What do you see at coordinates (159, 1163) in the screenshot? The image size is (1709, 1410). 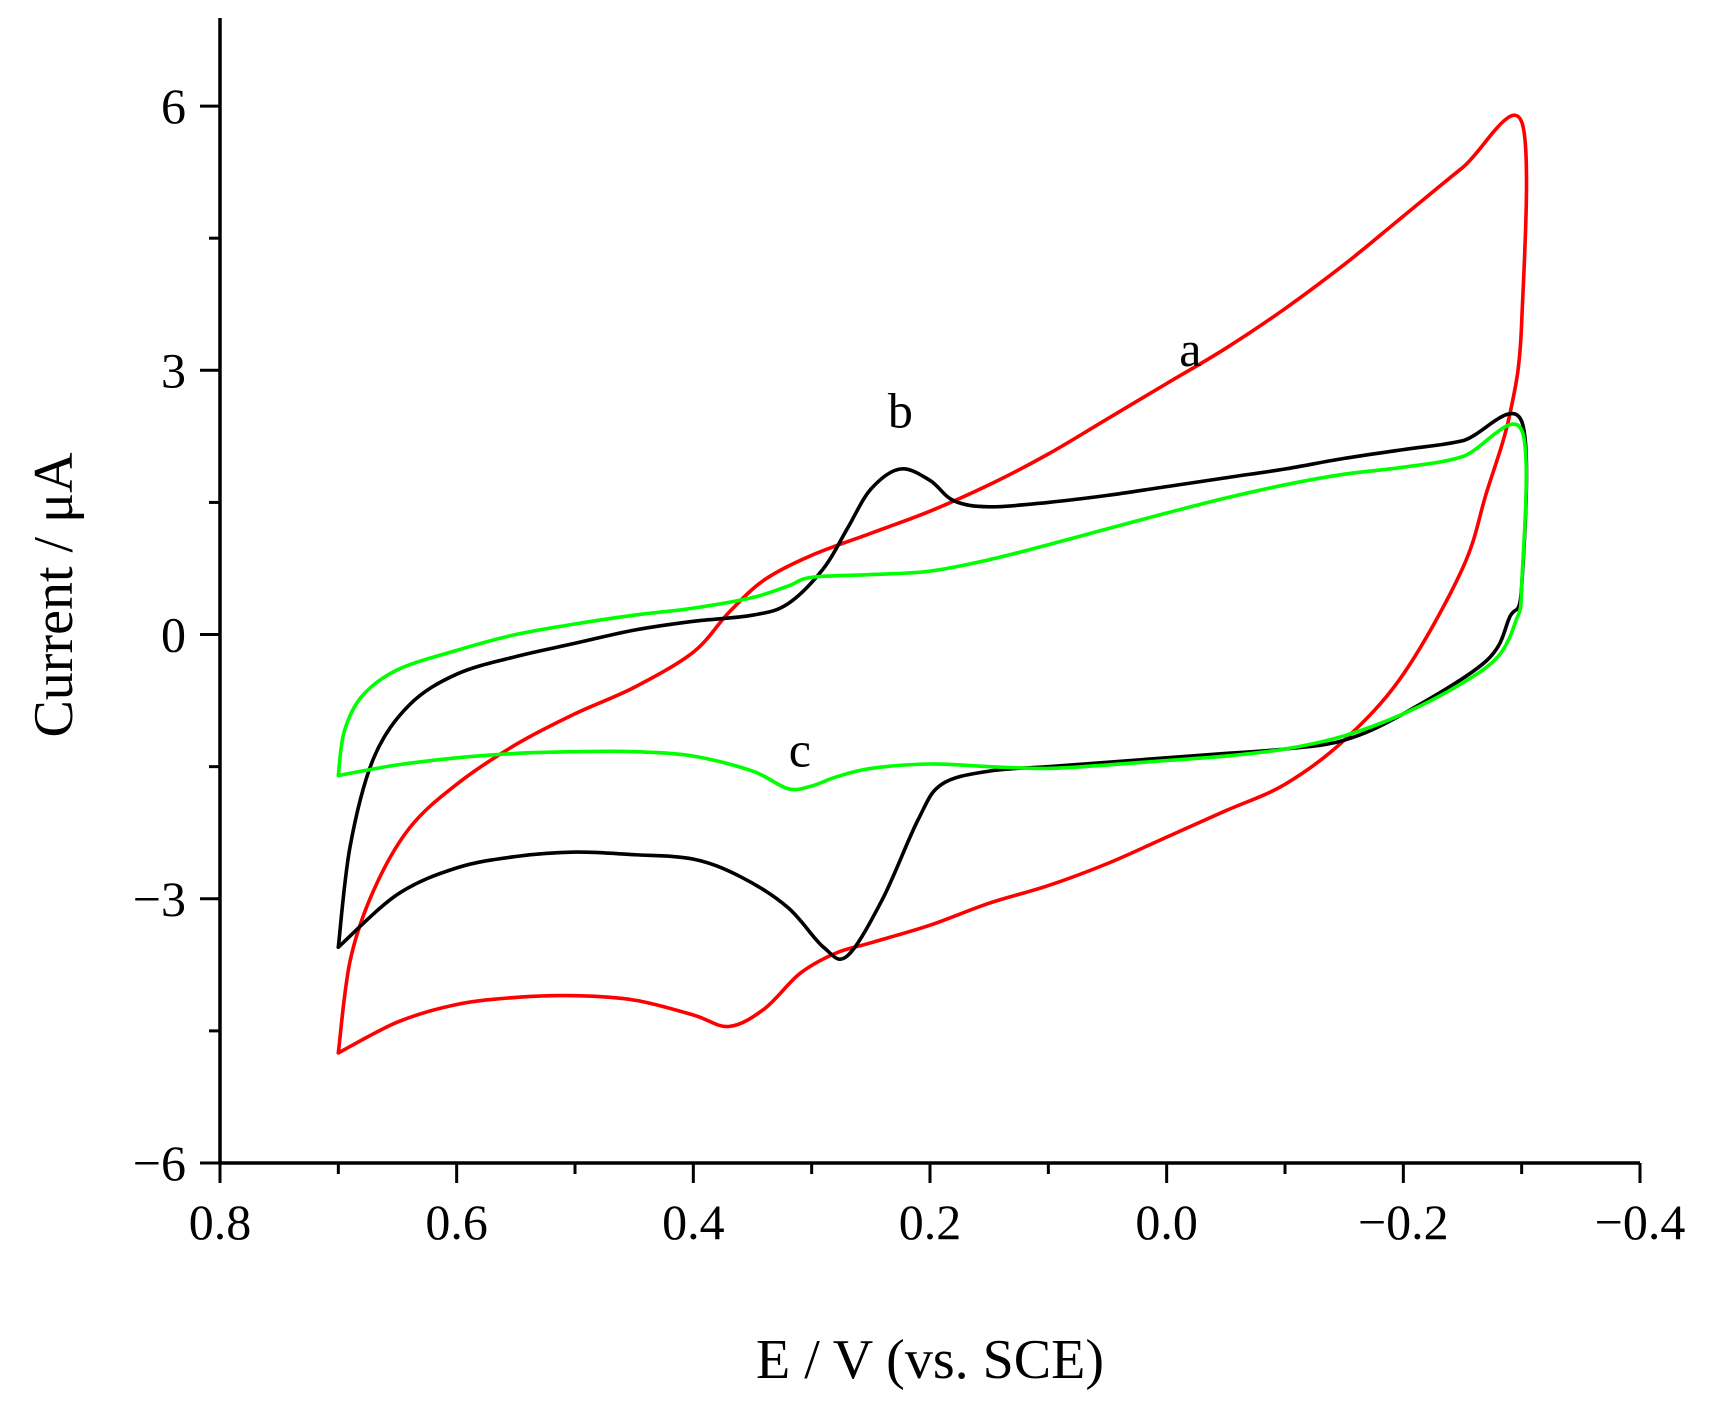 I see `y-tick-label: −6` at bounding box center [159, 1163].